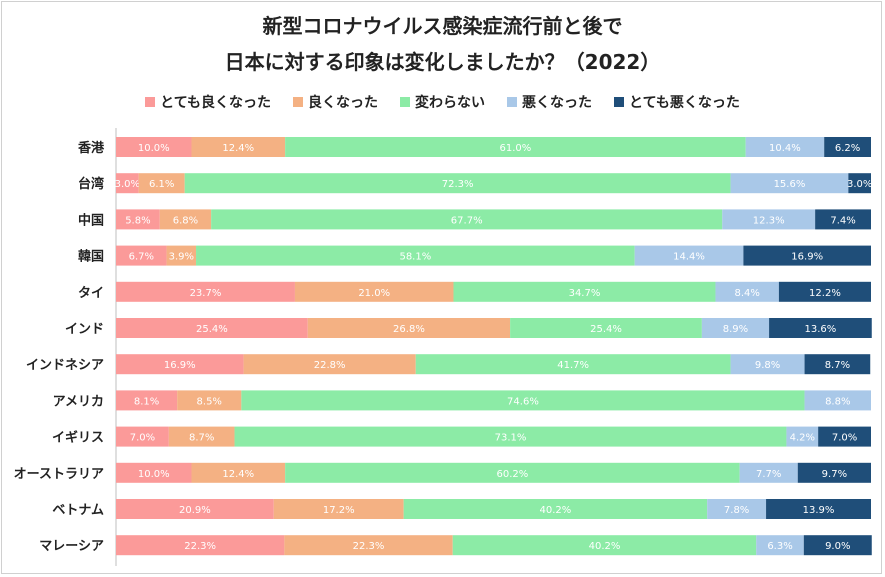  I want to click on category-label: インド, so click(84, 329).